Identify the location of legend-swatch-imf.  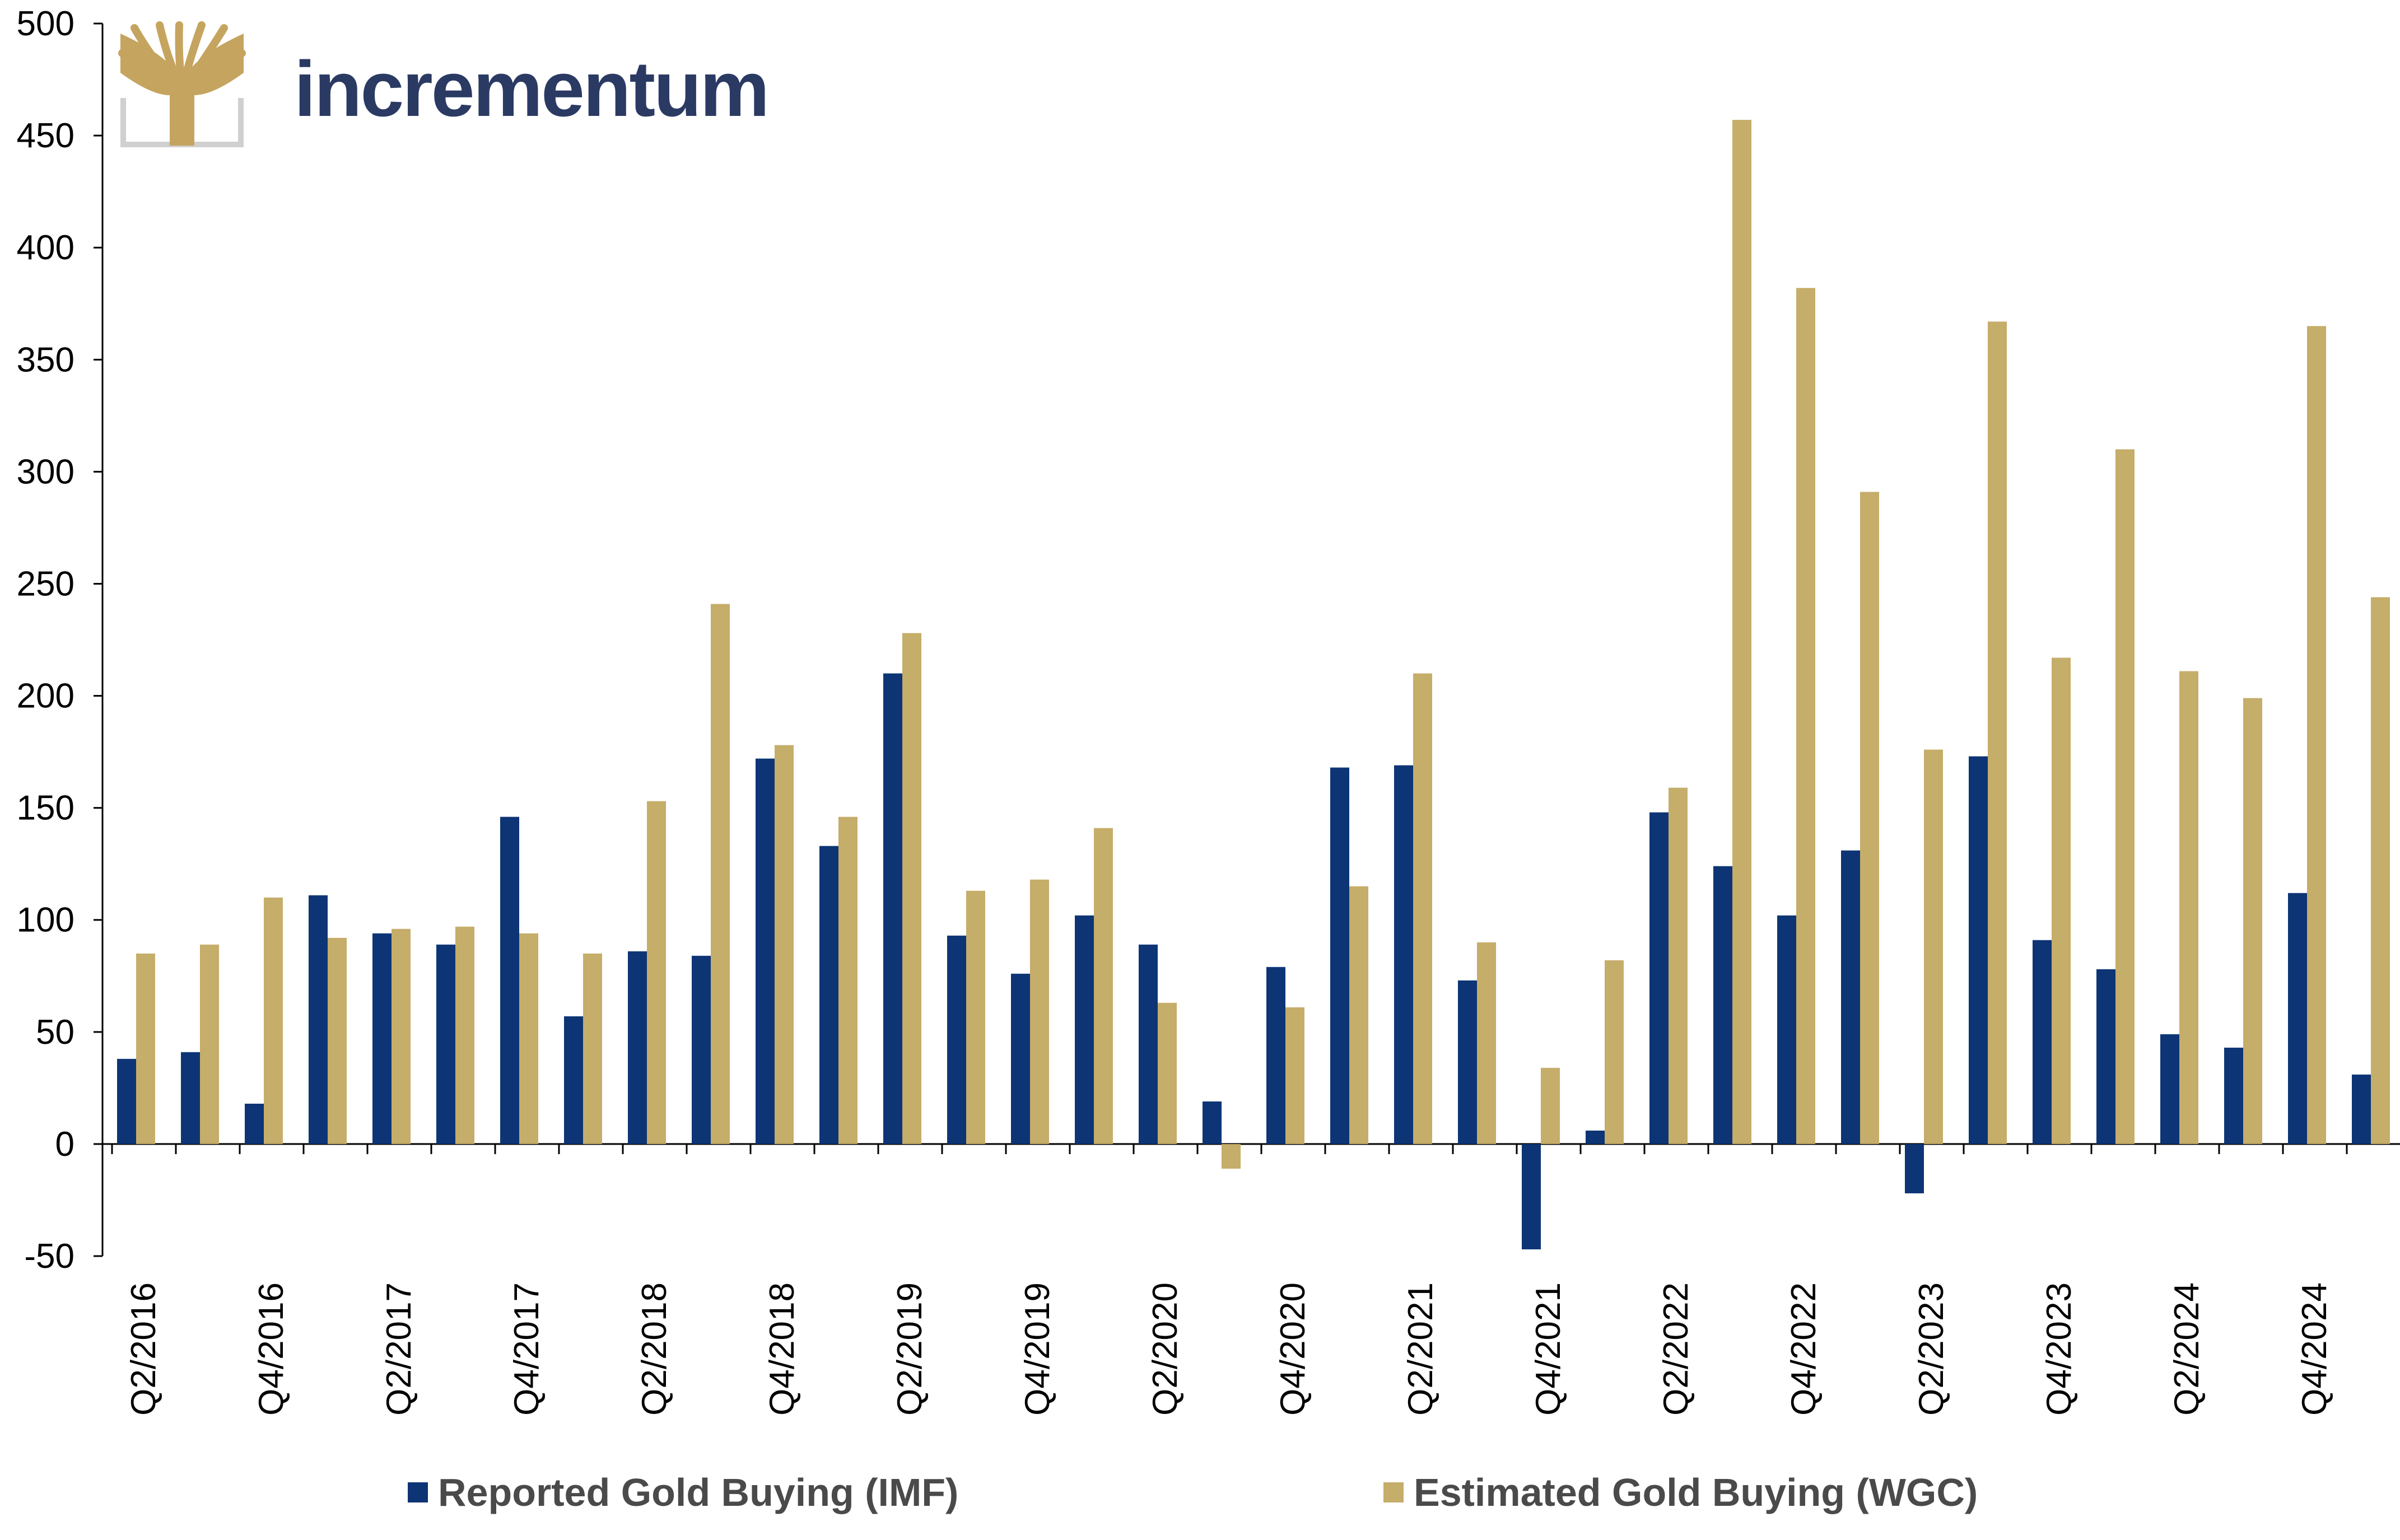
(418, 1492).